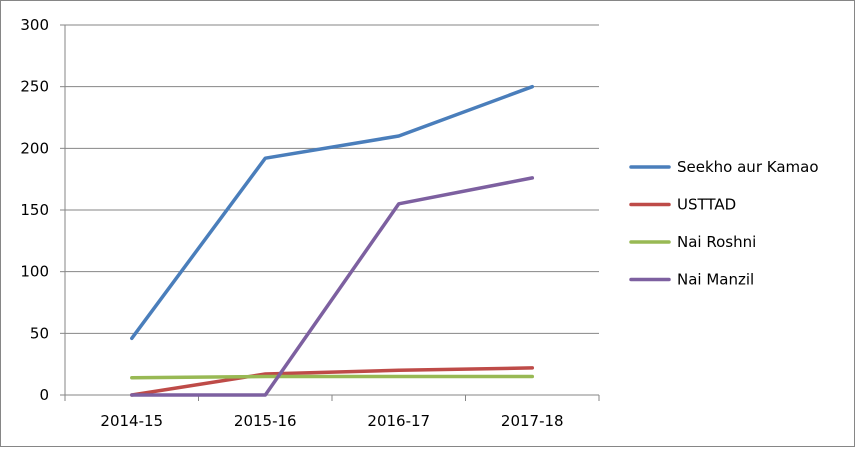  I want to click on legend-label: Seekho aur Kamao, so click(748, 167).